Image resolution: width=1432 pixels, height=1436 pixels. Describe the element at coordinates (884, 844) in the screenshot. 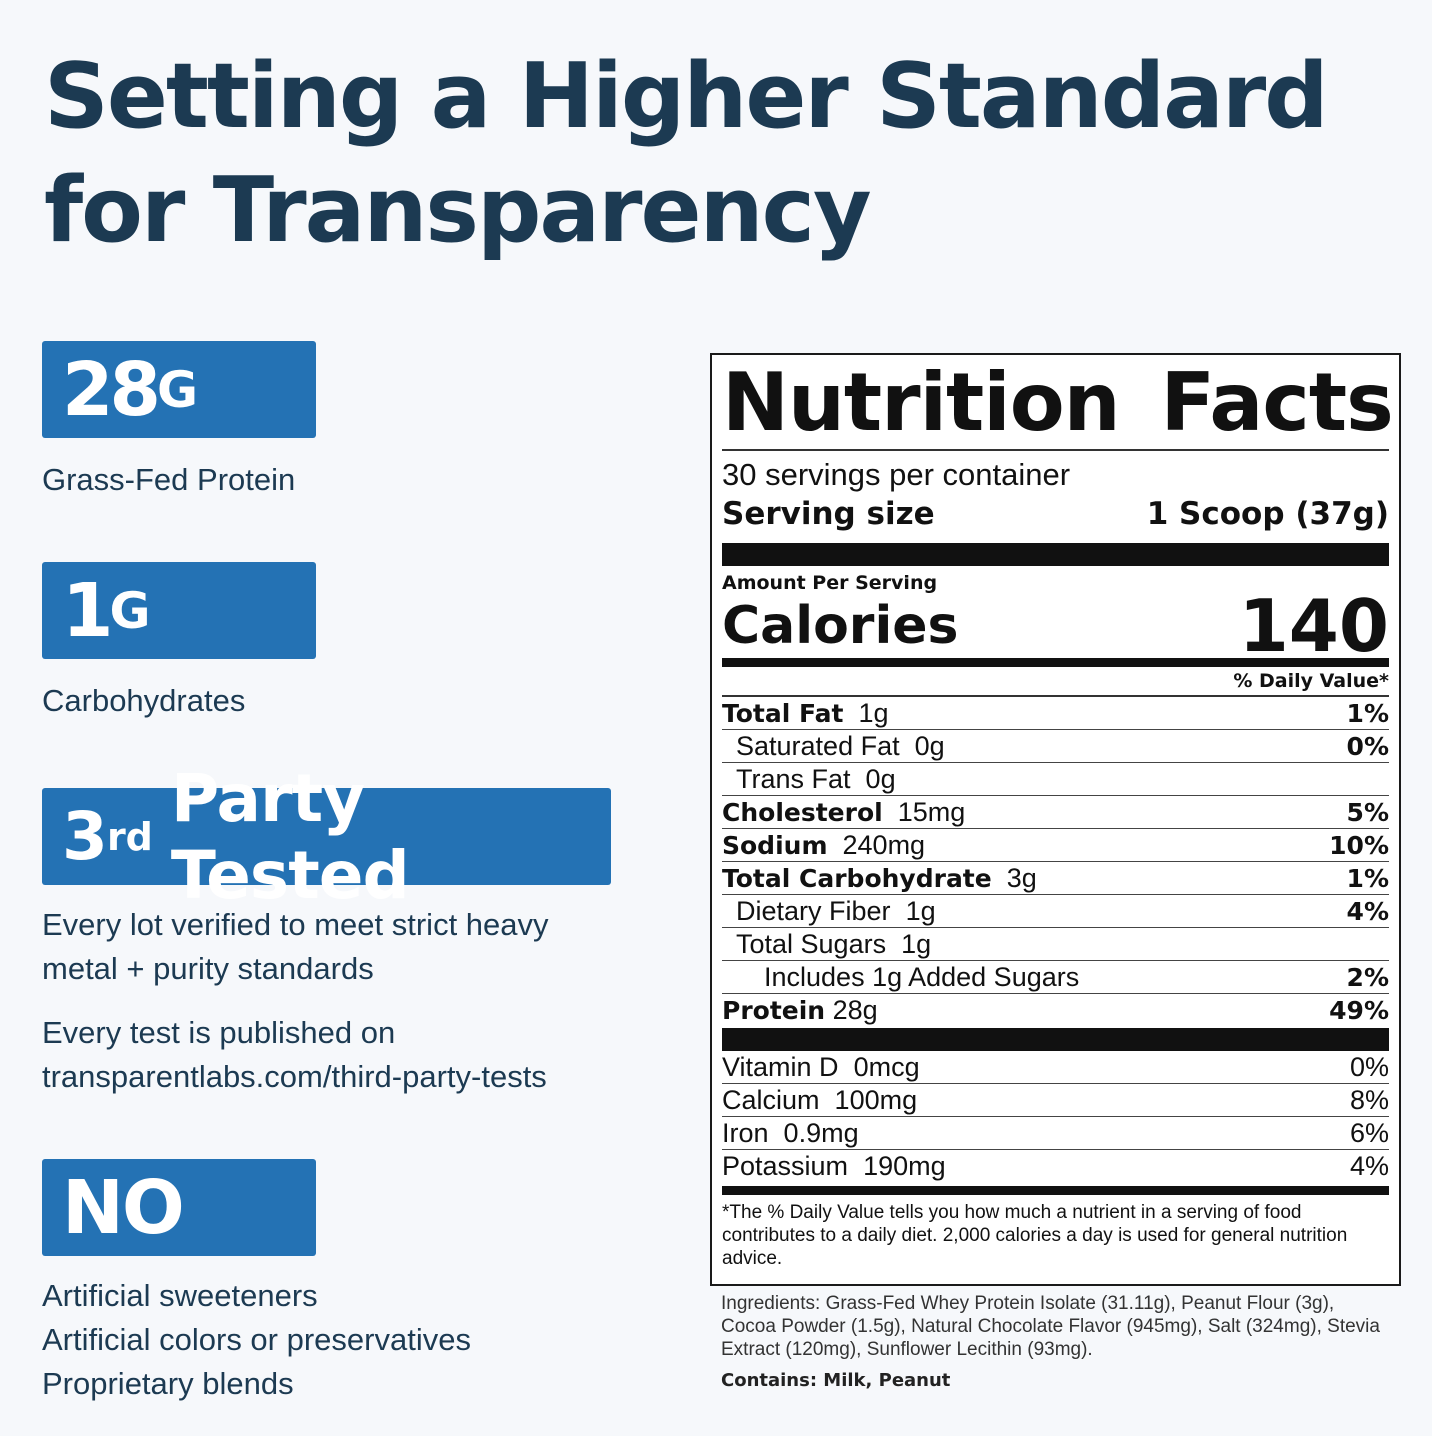

I see `nutrient-amount: 240mg` at that location.